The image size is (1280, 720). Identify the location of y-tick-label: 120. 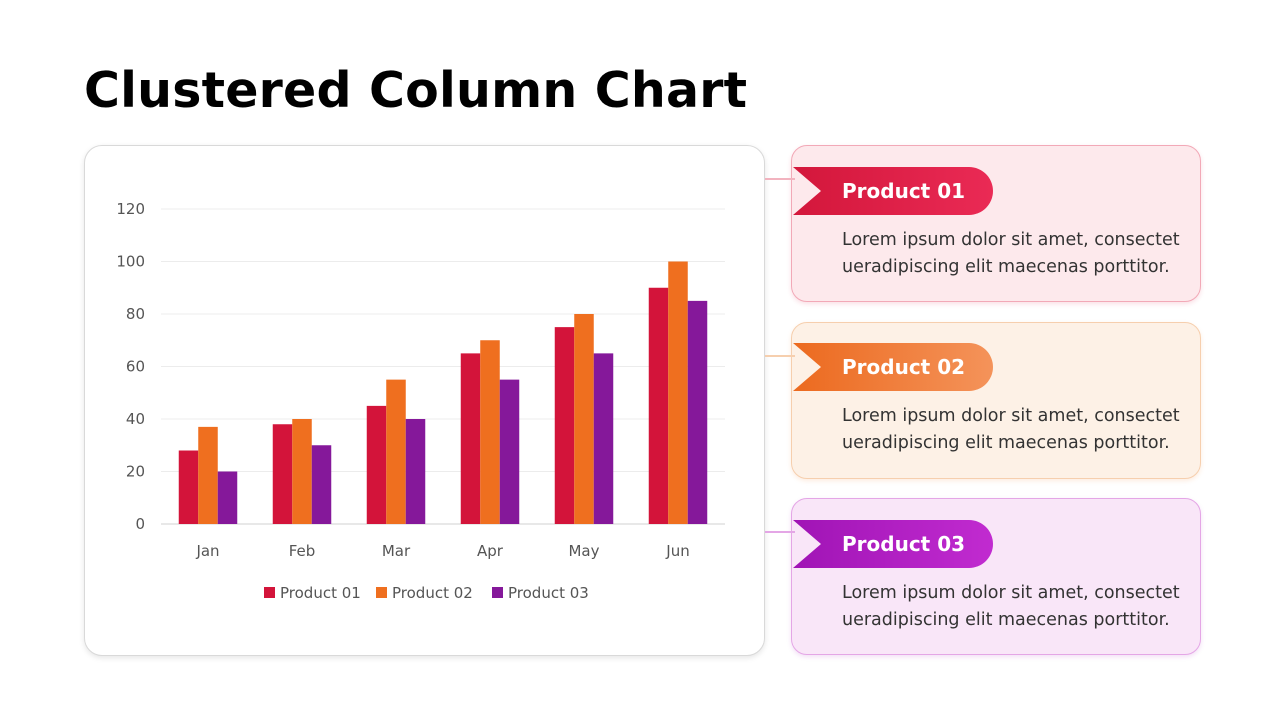
(130, 209).